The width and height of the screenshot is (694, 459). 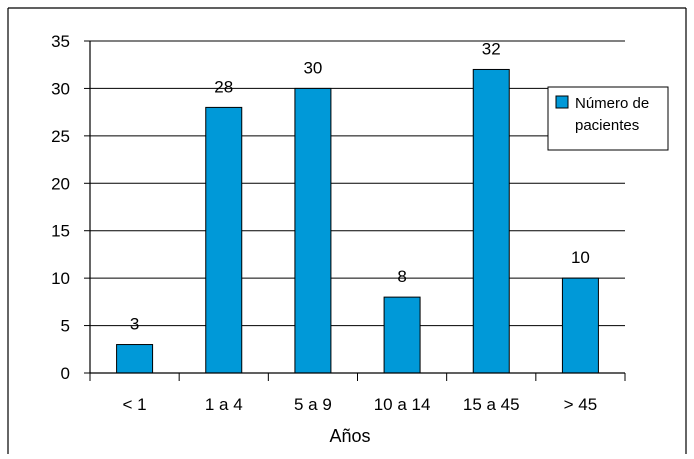 What do you see at coordinates (491, 48) in the screenshot?
I see `data-label: 32` at bounding box center [491, 48].